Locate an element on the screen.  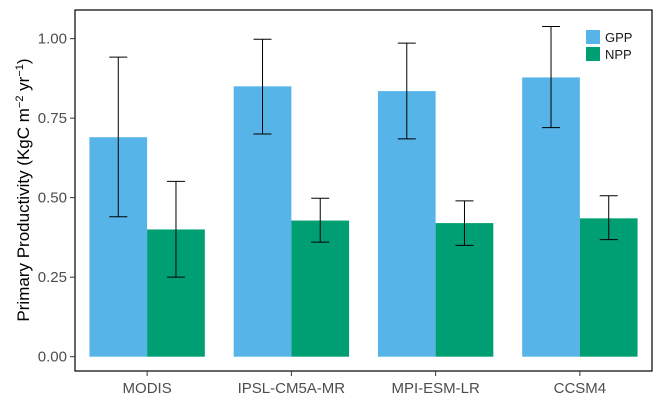
bar-npp-ipsl-cm5a-mr is located at coordinates (320, 288).